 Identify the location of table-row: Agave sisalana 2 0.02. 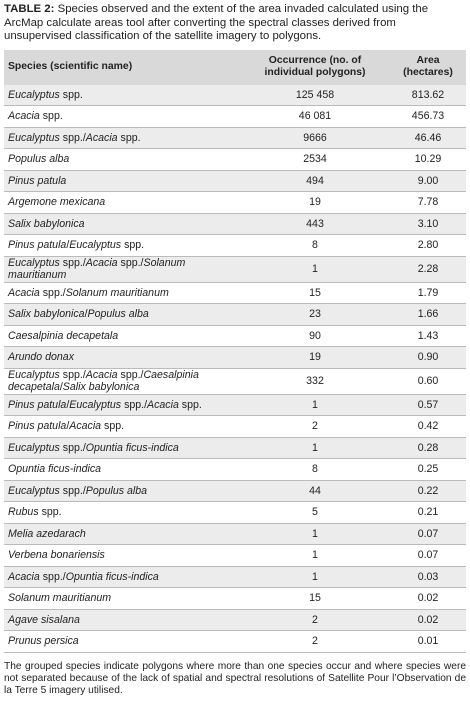
(235, 620).